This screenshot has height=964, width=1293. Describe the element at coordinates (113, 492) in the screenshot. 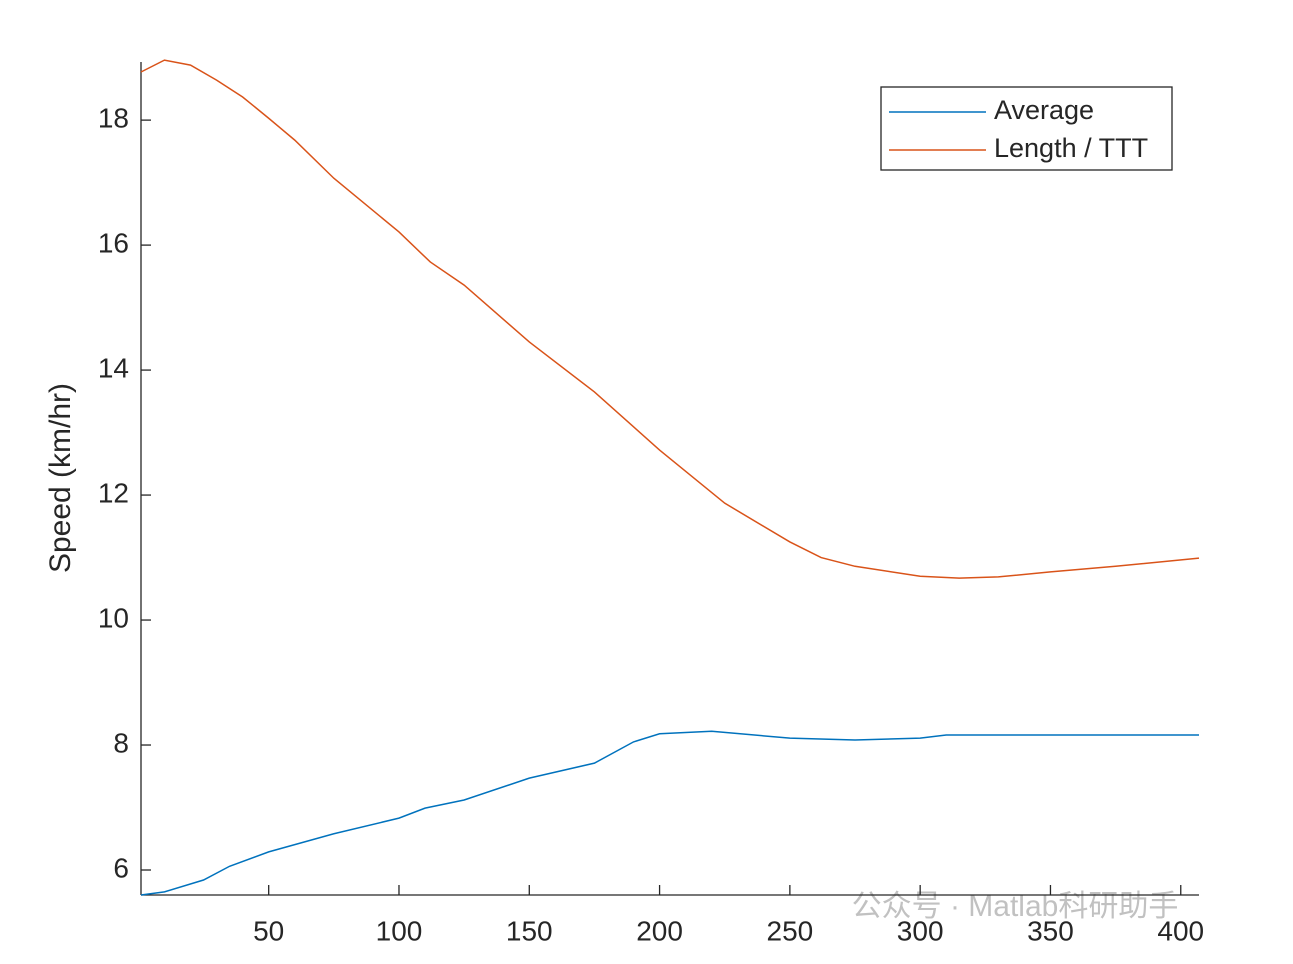

I see `y-tick-label: 12` at that location.